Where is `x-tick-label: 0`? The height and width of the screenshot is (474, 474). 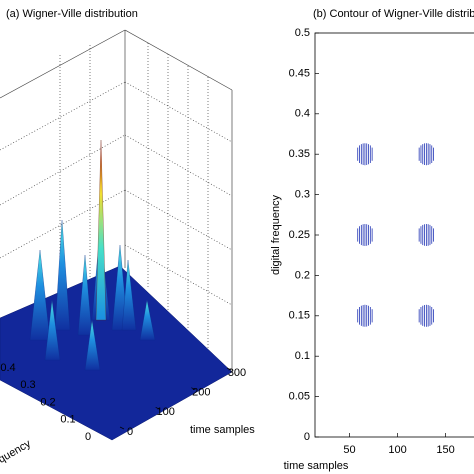 x-tick-label: 0 is located at coordinates (130, 432).